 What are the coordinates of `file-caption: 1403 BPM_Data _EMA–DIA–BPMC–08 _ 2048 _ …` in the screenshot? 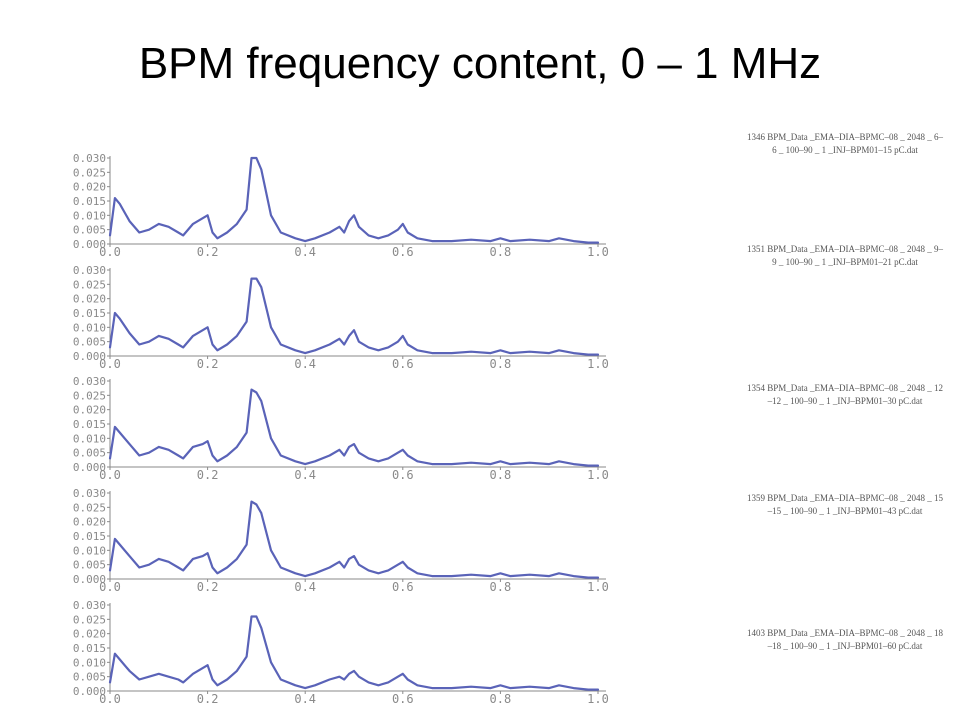 It's located at (844, 639).